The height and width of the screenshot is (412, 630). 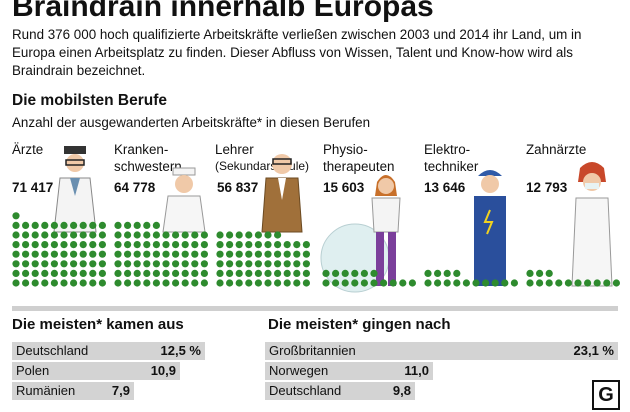 What do you see at coordinates (33, 370) in the screenshot?
I see `bar-label: Polen` at bounding box center [33, 370].